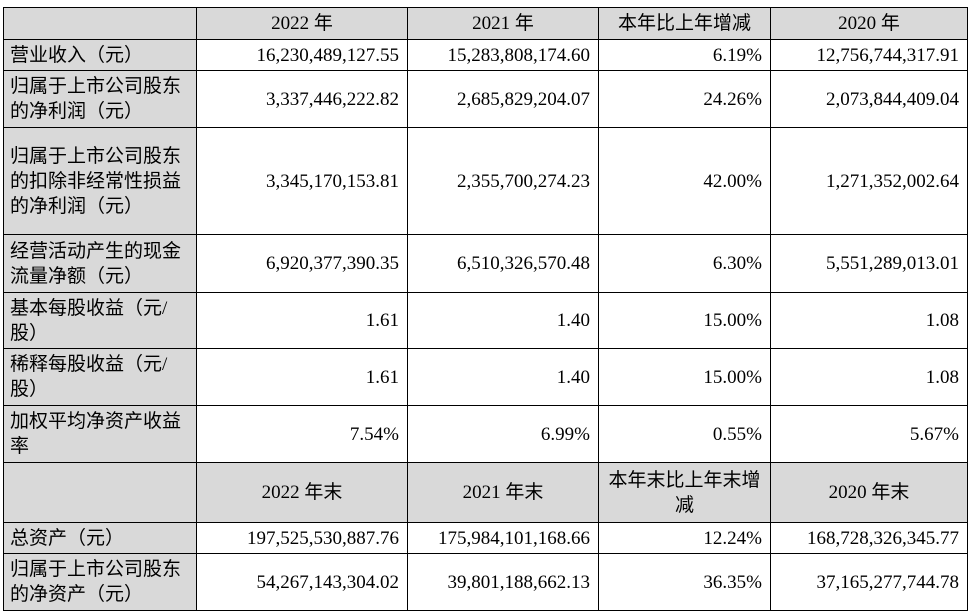 This screenshot has width=972, height=611. Describe the element at coordinates (869, 263) in the screenshot. I see `value-2020: 5,551,289,013.01` at that location.